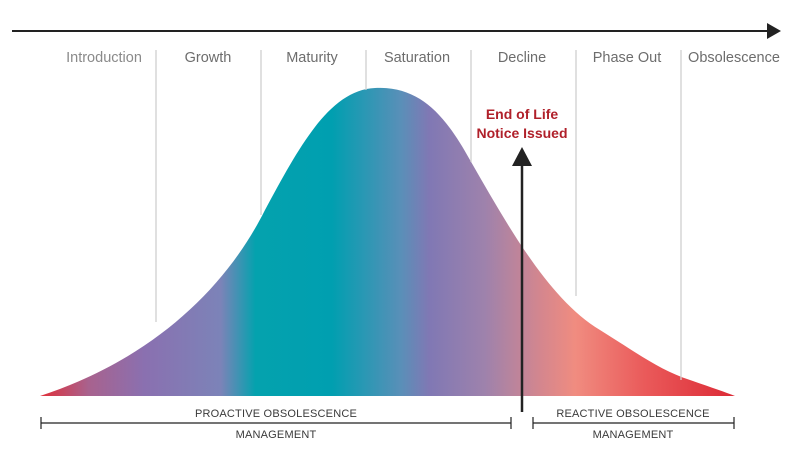 The width and height of the screenshot is (790, 458). What do you see at coordinates (522, 114) in the screenshot?
I see `notice-line-1: End of Life` at bounding box center [522, 114].